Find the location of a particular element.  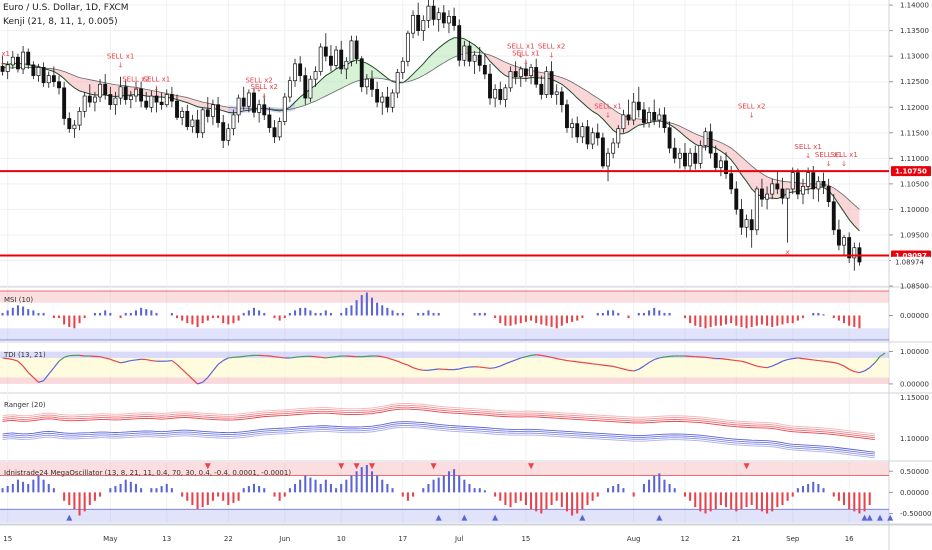

tdi-lower-band is located at coordinates (444, 380).